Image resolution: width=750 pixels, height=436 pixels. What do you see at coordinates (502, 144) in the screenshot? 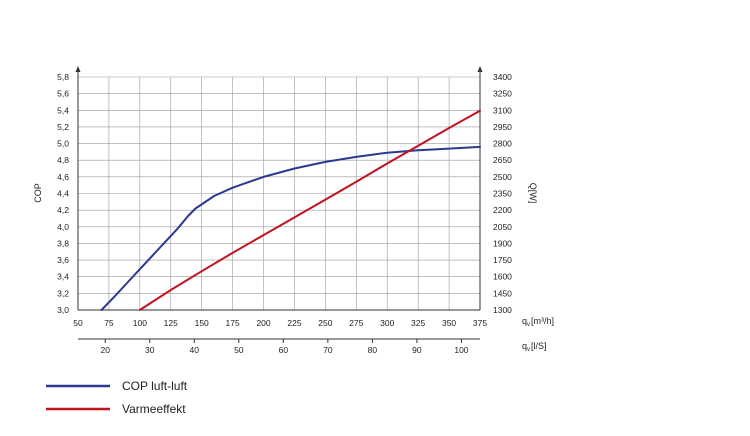
I see `y-right-tick-label: 2800` at bounding box center [502, 144].